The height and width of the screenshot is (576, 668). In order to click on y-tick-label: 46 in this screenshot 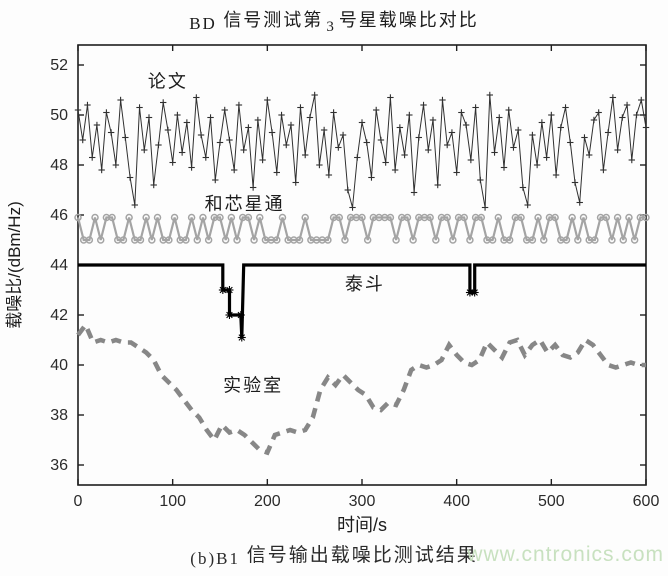, I will do `click(59, 215)`.